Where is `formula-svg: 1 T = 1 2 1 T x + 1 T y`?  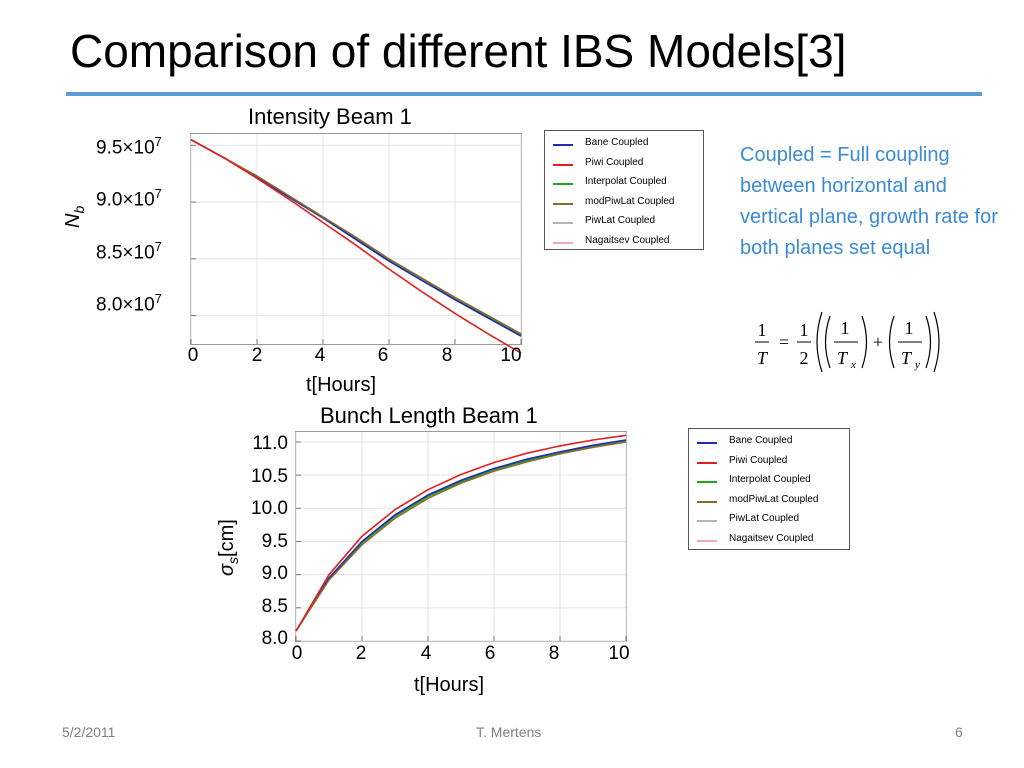 formula-svg: 1 T = 1 2 1 T x + 1 T y is located at coordinates (847, 342).